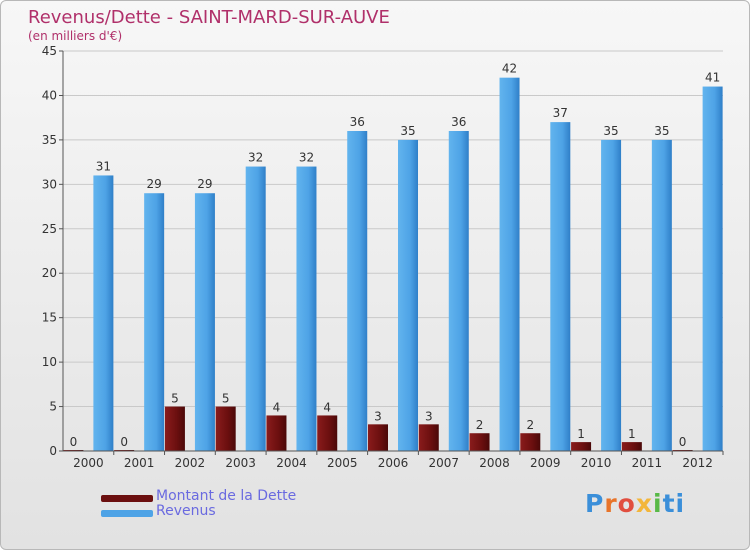 The height and width of the screenshot is (550, 750). Describe the element at coordinates (509, 264) in the screenshot. I see `bar-revenus-2008` at that location.